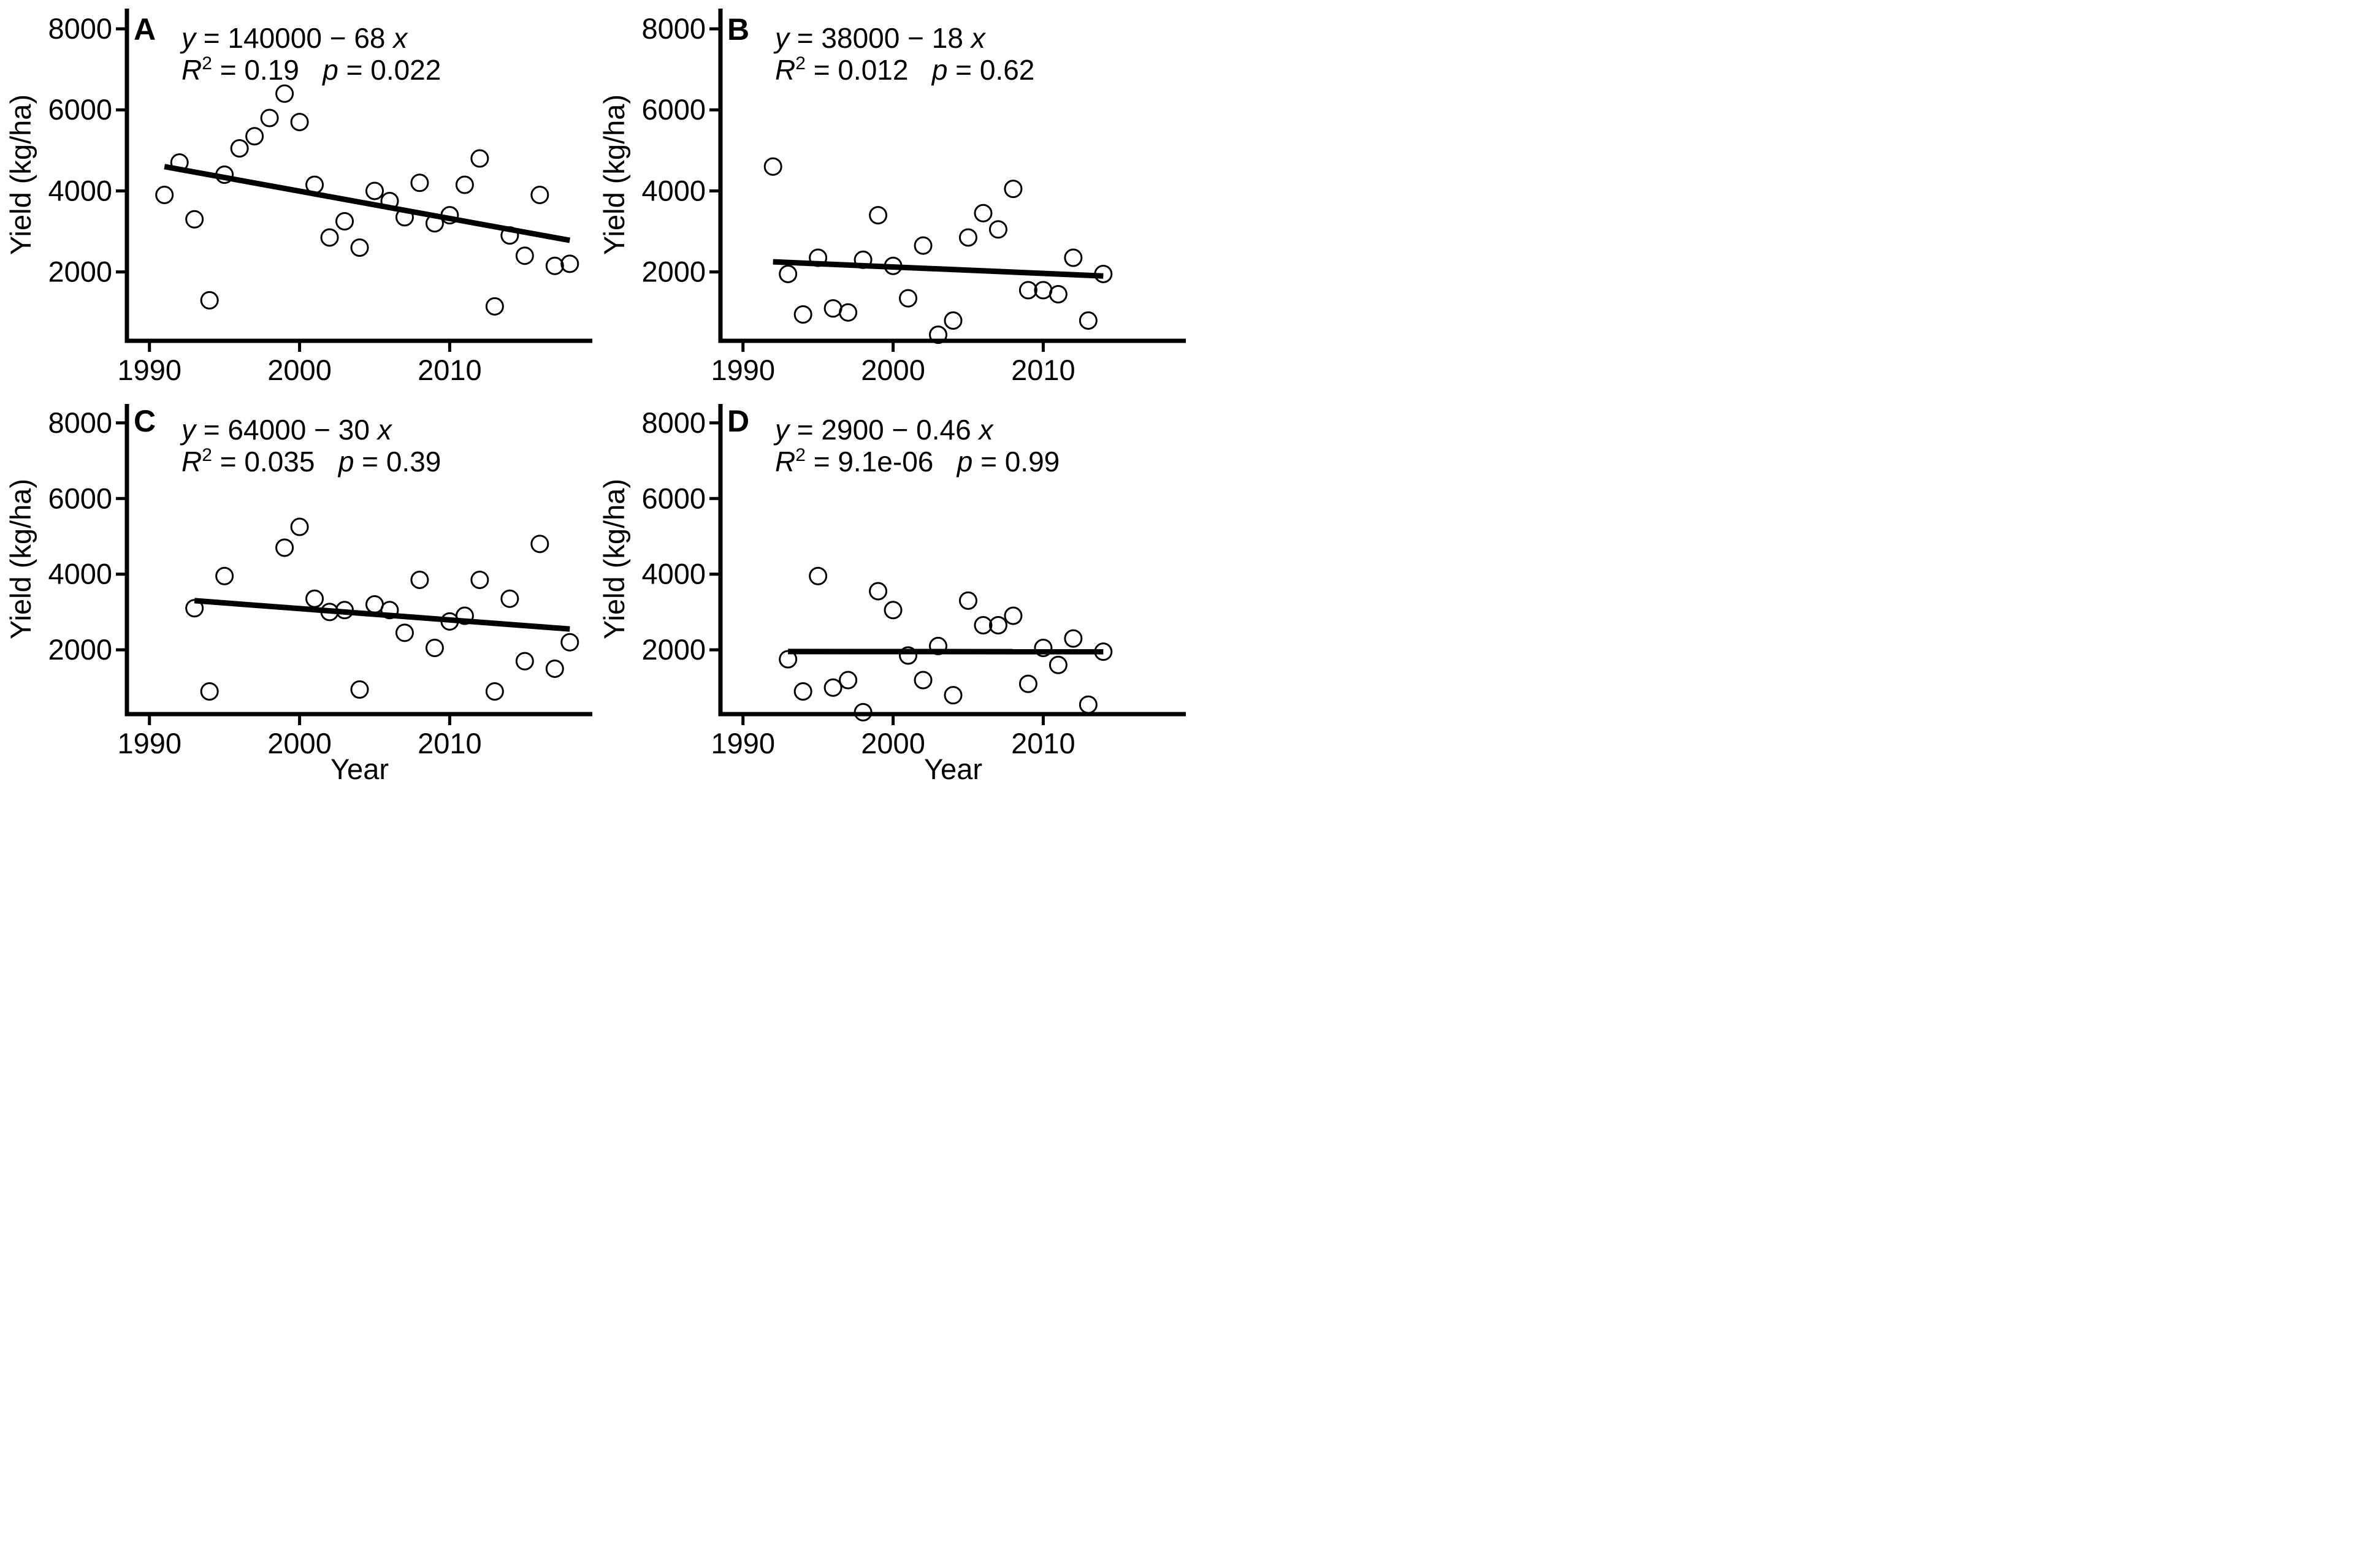 The width and height of the screenshot is (2376, 1568). I want to click on x-axis-label: Year, so click(359, 768).